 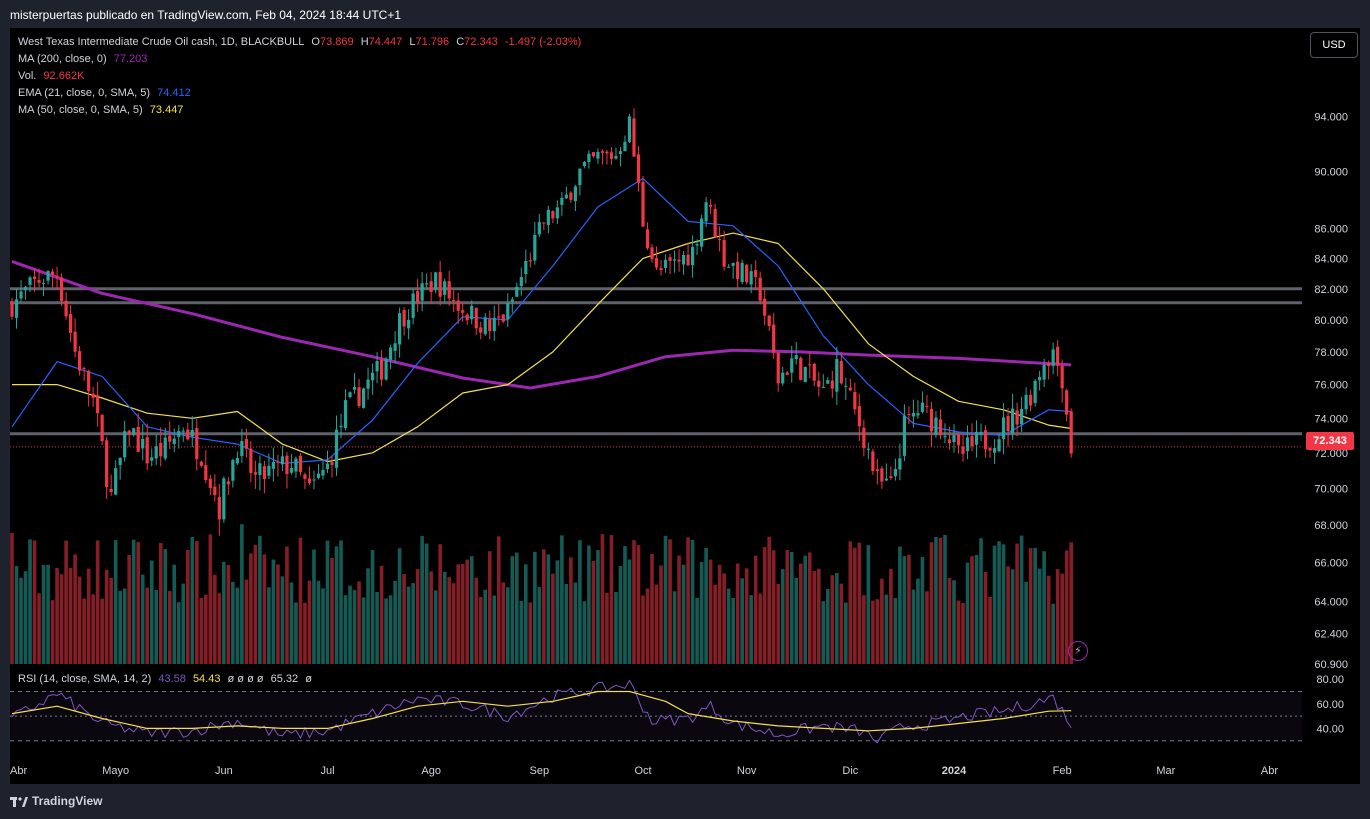 I want to click on tradingview-logo-icon, so click(x=19, y=801).